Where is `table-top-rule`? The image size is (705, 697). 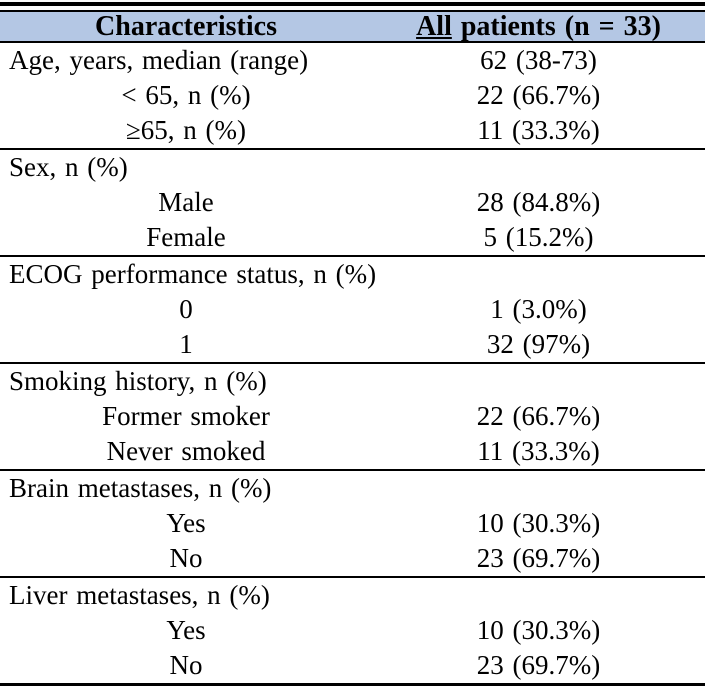 table-top-rule is located at coordinates (352, 4).